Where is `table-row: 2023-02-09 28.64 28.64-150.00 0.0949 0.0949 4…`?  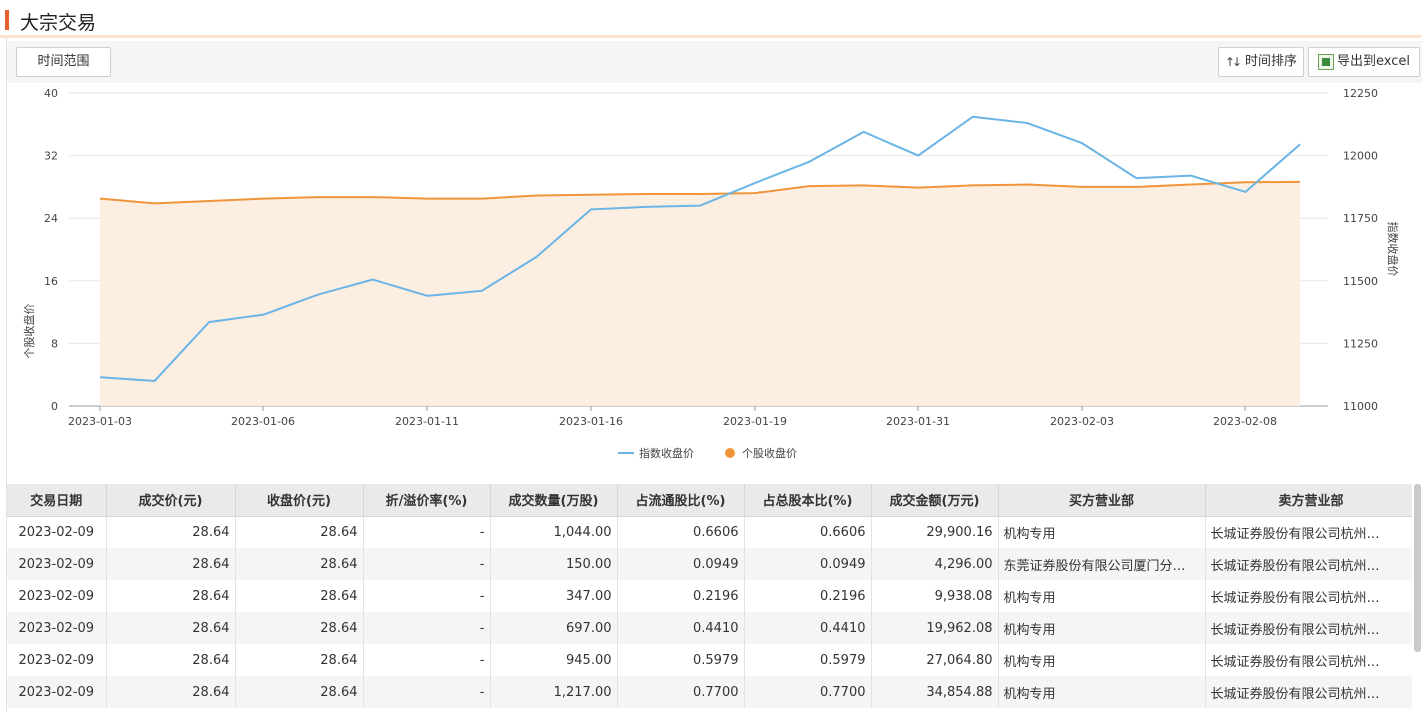
table-row: 2023-02-09 28.64 28.64-150.00 0.0949 0.0949 4… is located at coordinates (709, 564).